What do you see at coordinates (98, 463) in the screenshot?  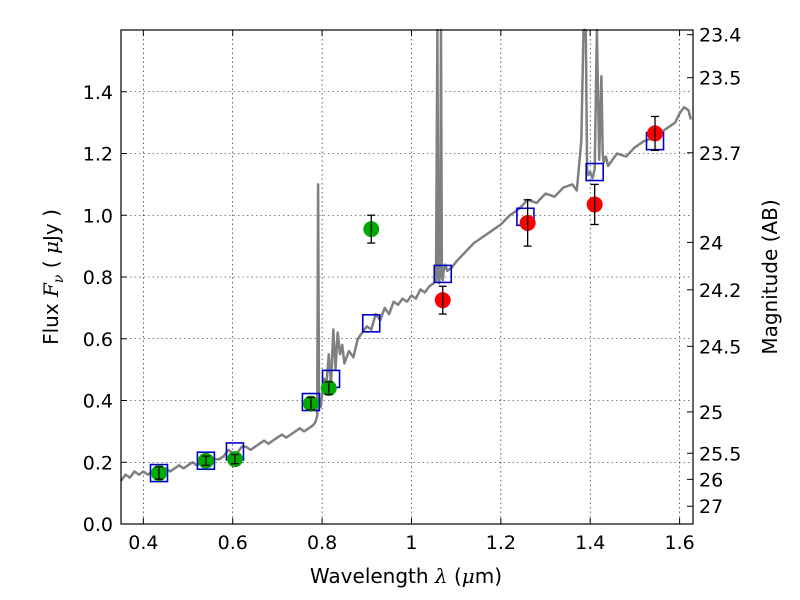 I see `y-tick-label: 0.2` at bounding box center [98, 463].